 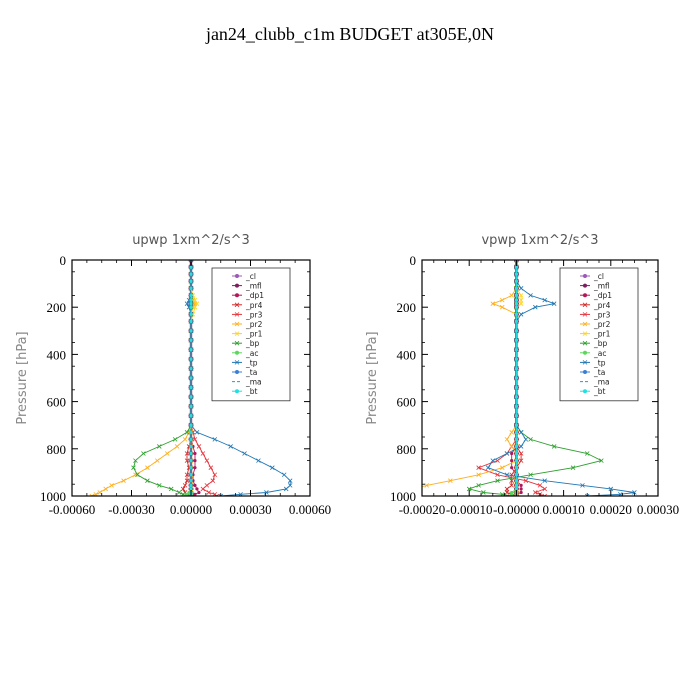 What do you see at coordinates (658, 509) in the screenshot?
I see `x-tick-label: 0.00030` at bounding box center [658, 509].